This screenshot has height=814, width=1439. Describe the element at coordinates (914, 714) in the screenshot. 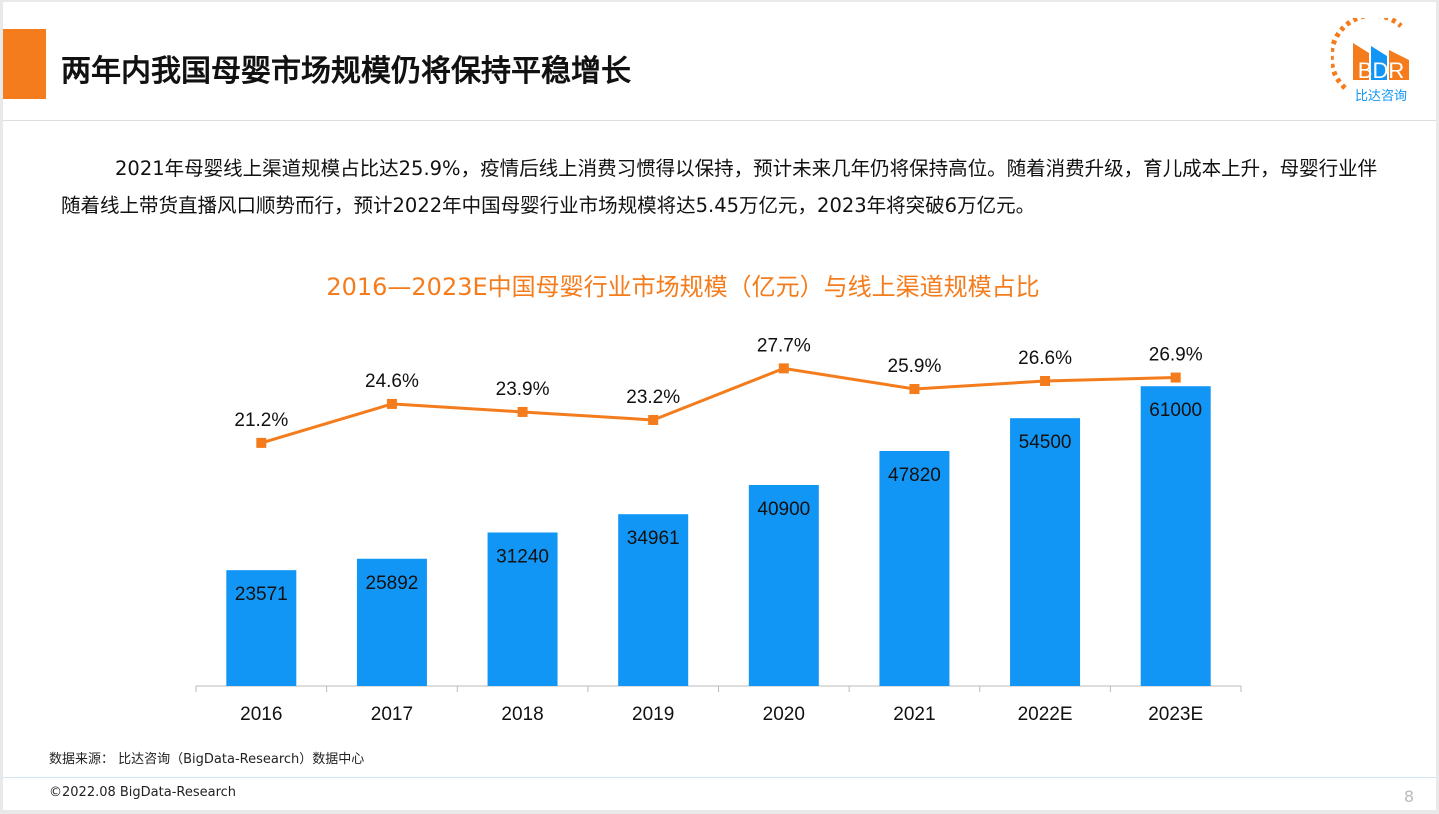

I see `x-tick-label: 2021` at that location.